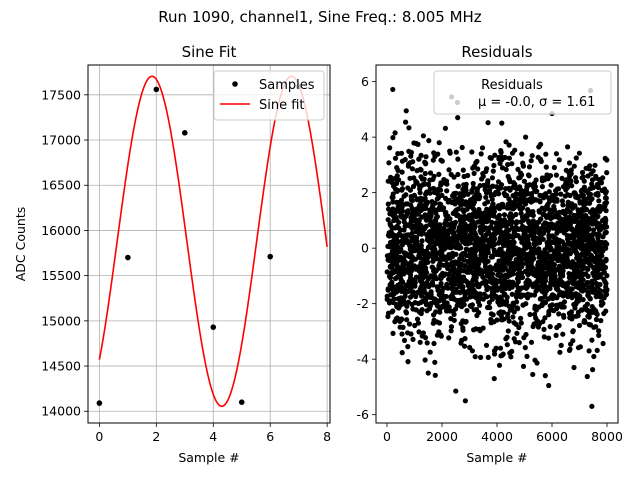  What do you see at coordinates (61, 230) in the screenshot?
I see `y-tick-label: 16000` at bounding box center [61, 230].